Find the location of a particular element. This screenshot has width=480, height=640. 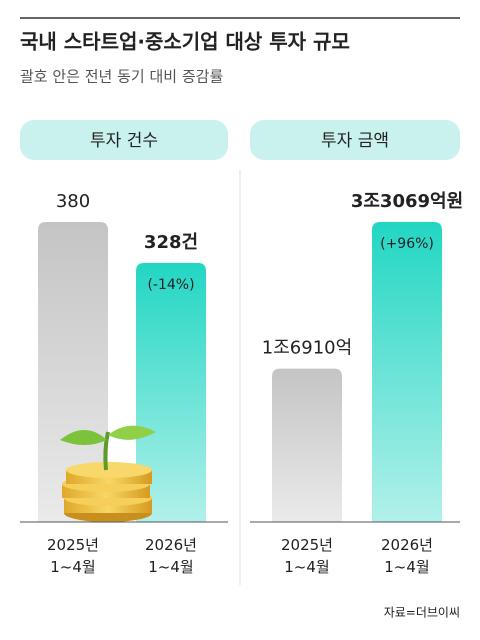

plant-coins is located at coordinates (108, 473).